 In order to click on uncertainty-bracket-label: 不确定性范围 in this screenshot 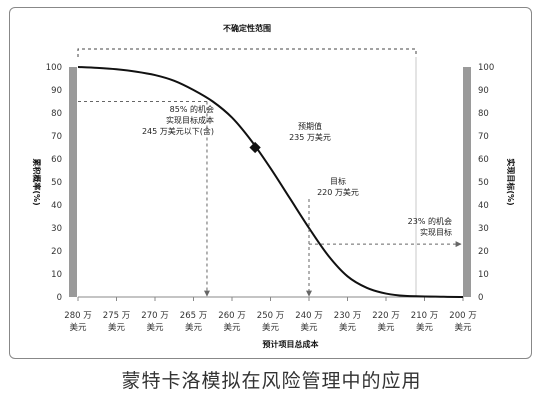, I will do `click(247, 28)`.